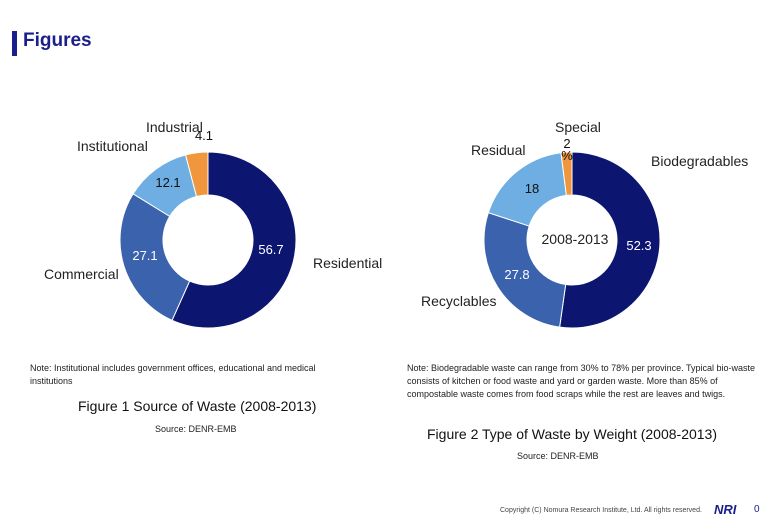 The height and width of the screenshot is (522, 768). Describe the element at coordinates (516, 274) in the screenshot. I see `value-label-recyclables: 27.8` at that location.